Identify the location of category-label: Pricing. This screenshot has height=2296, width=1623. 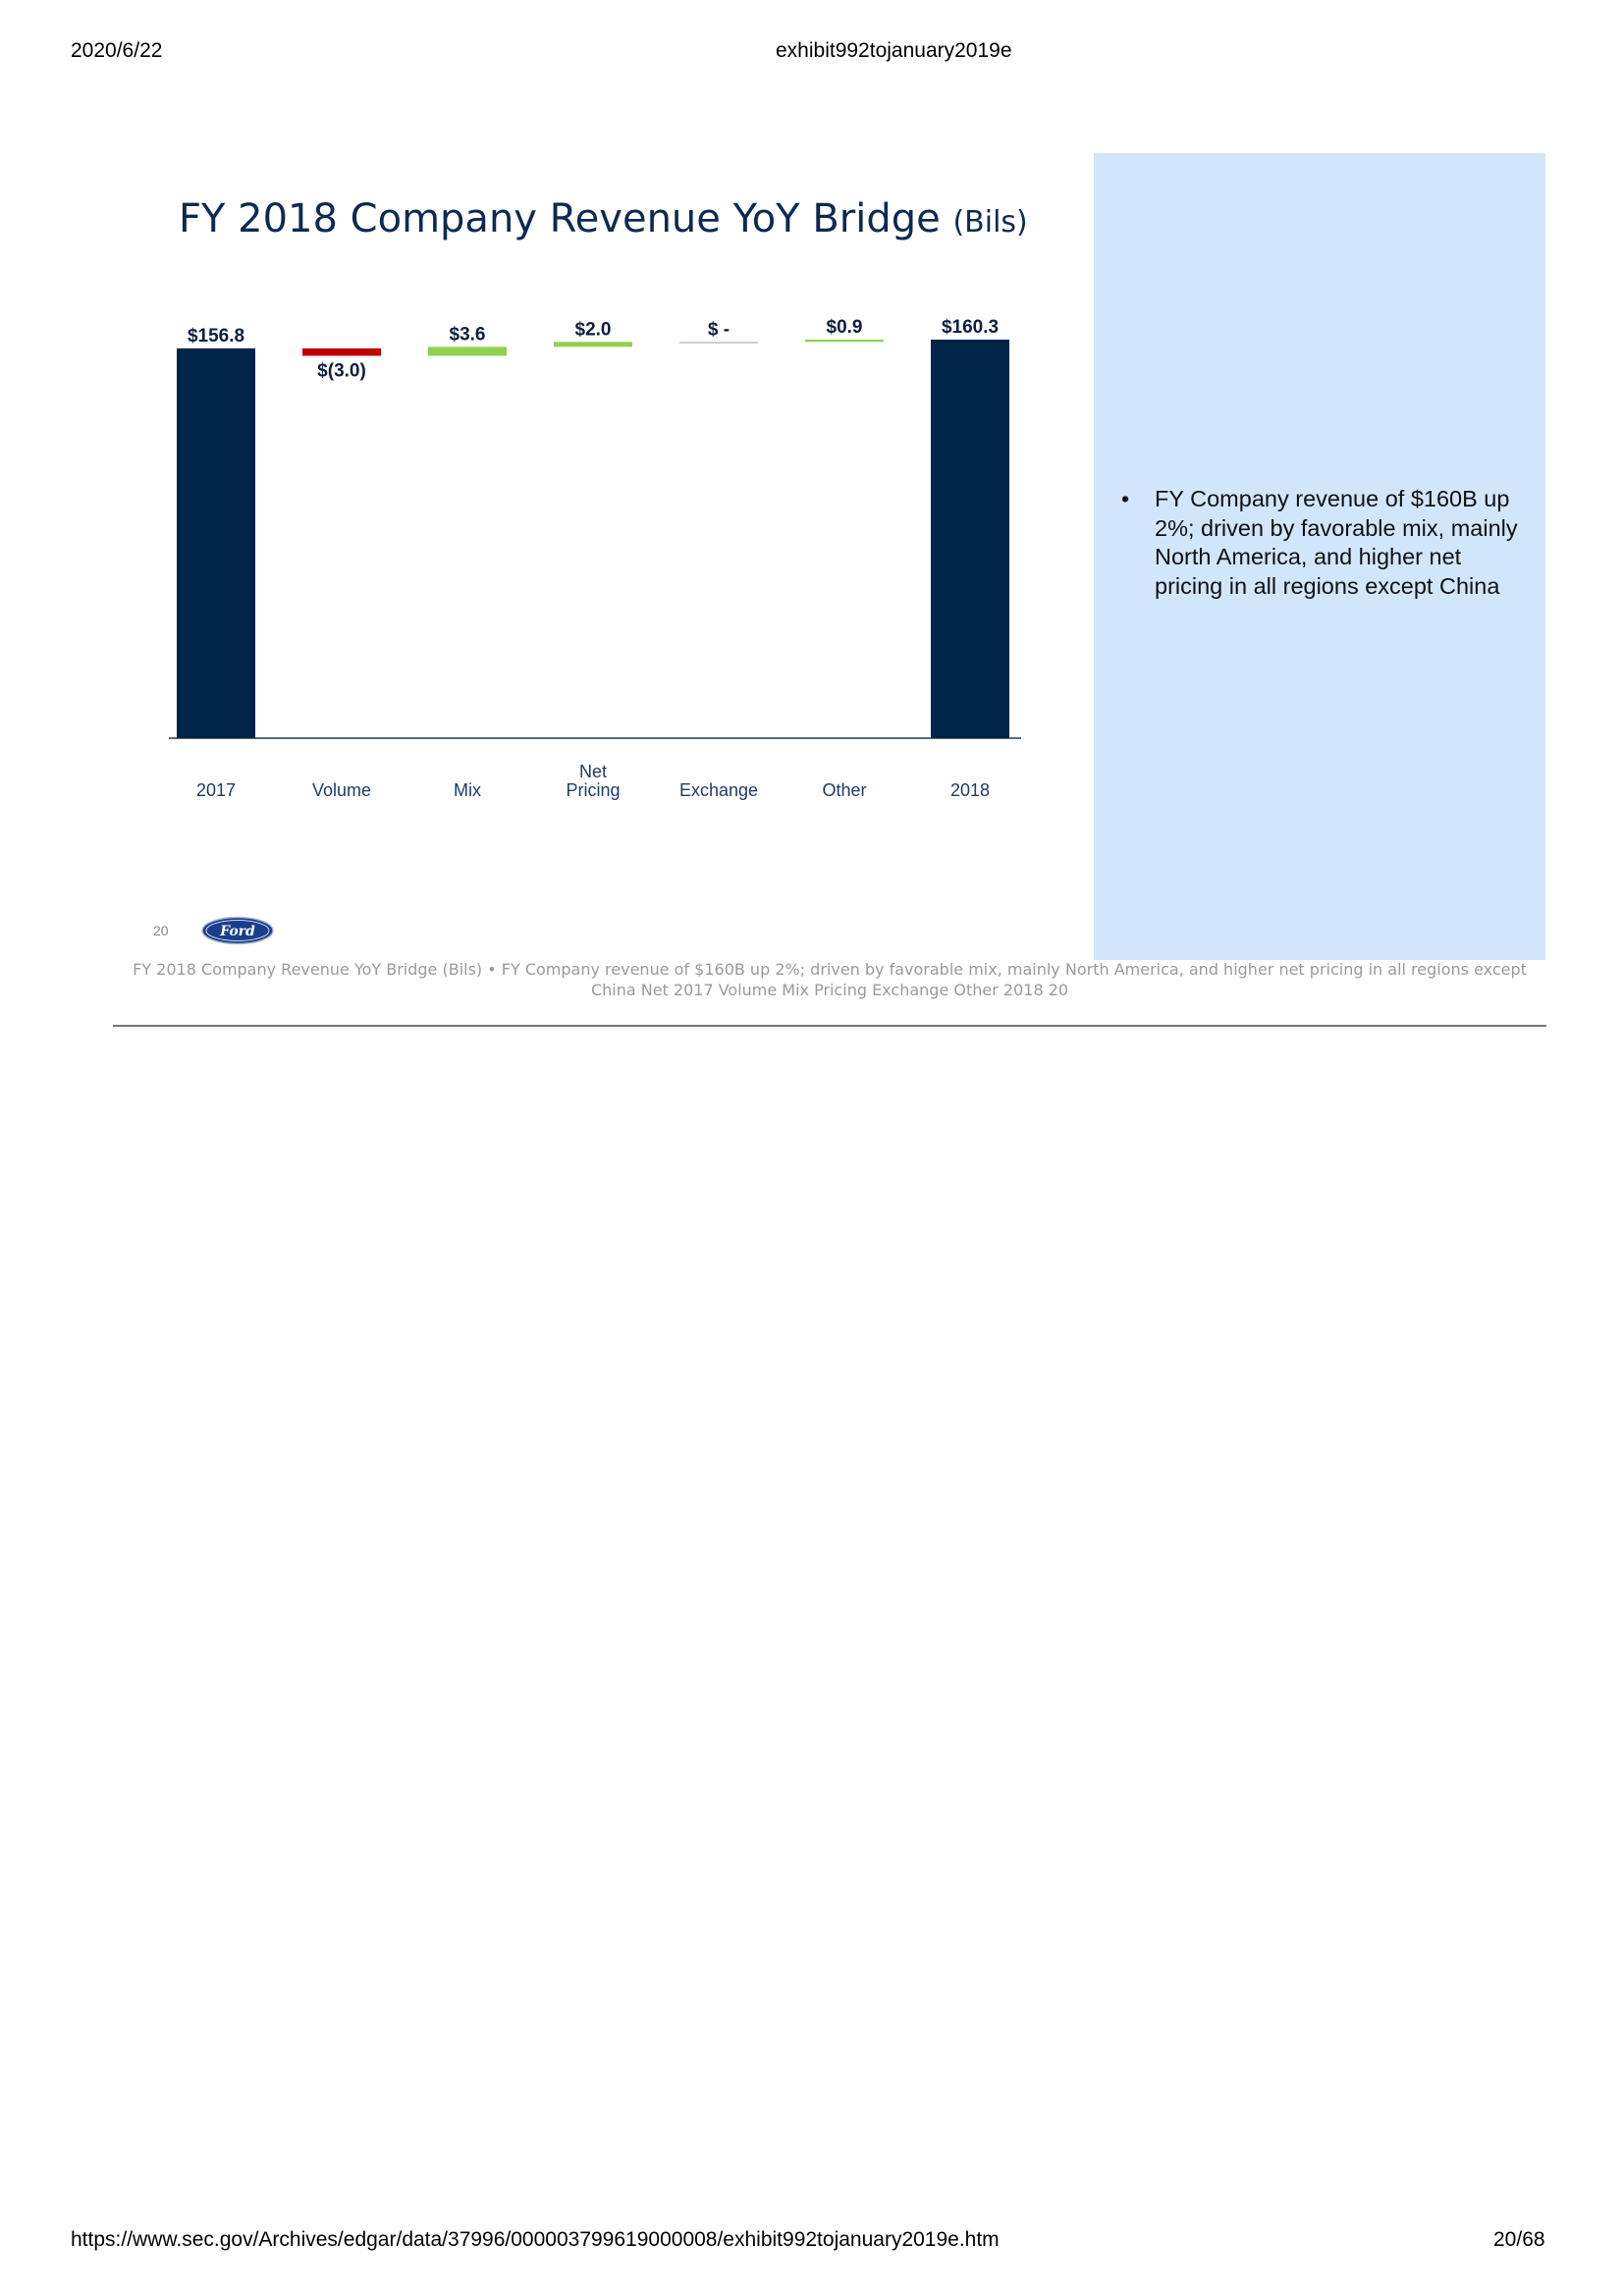
(593, 790).